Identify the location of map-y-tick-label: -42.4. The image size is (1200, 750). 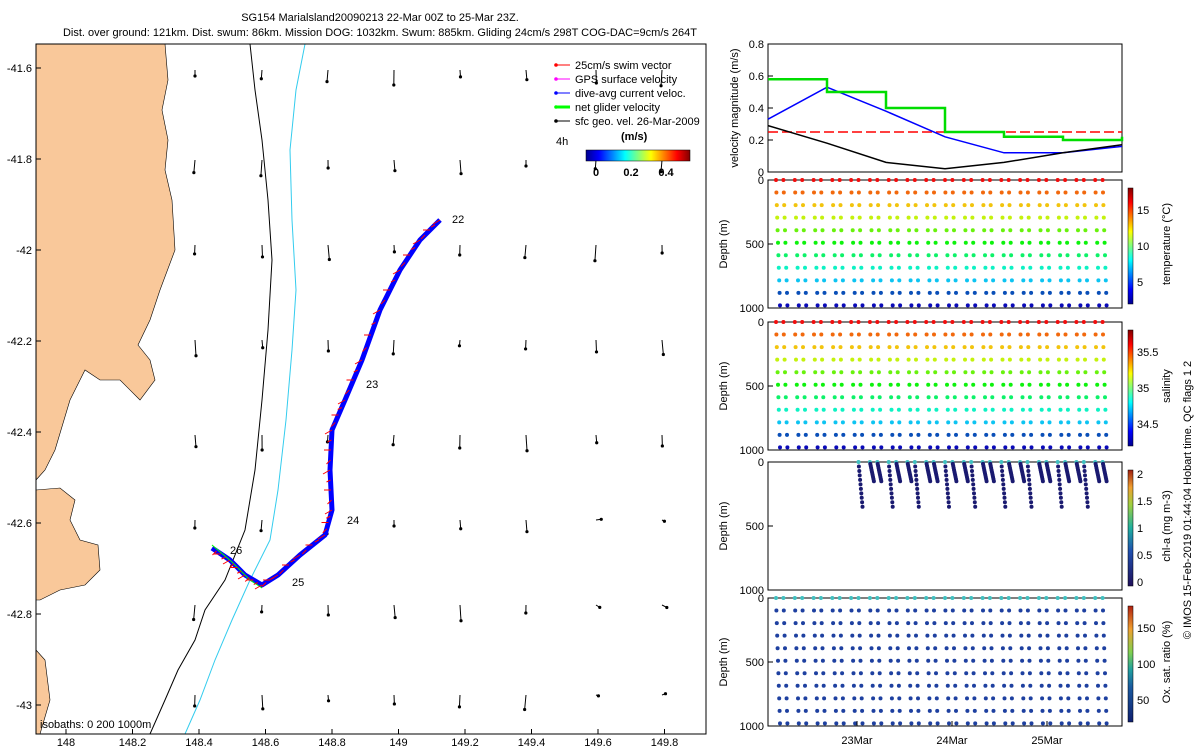
(19, 433).